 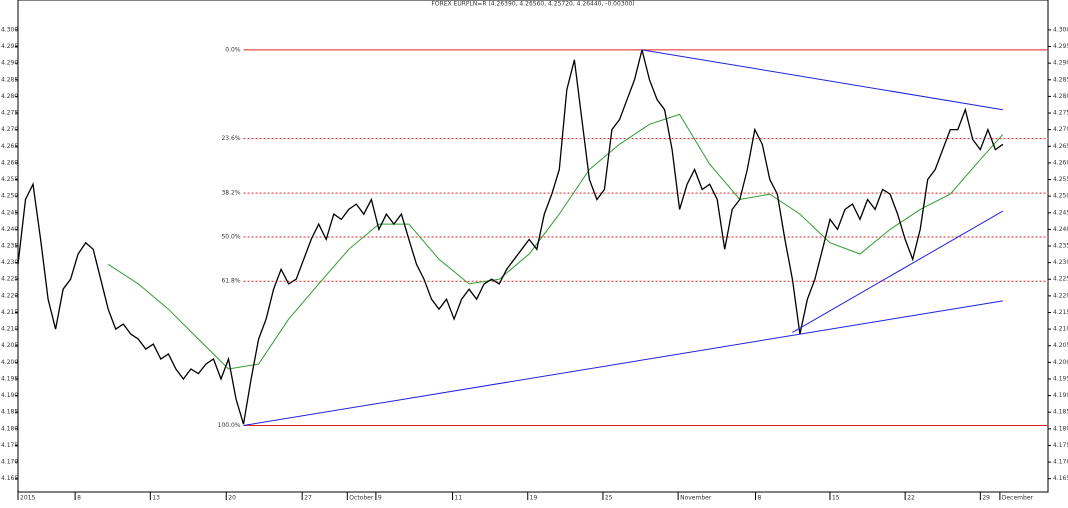 What do you see at coordinates (1060, 129) in the screenshot?
I see `y-tick-label-right: 4.270` at bounding box center [1060, 129].